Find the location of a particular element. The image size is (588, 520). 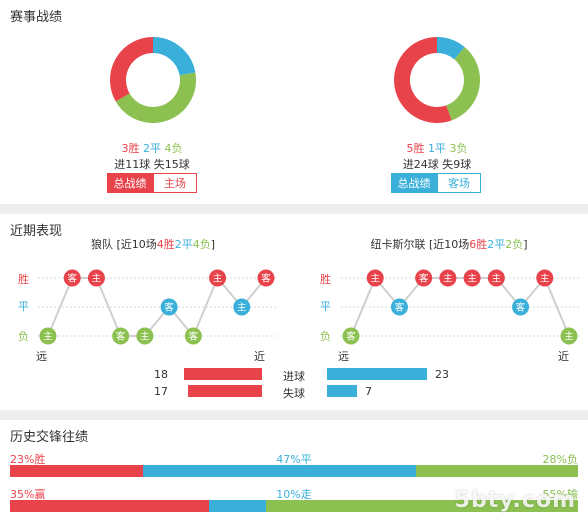

left-wdl-summary: 3胜 2平 4负 is located at coordinates (152, 148).